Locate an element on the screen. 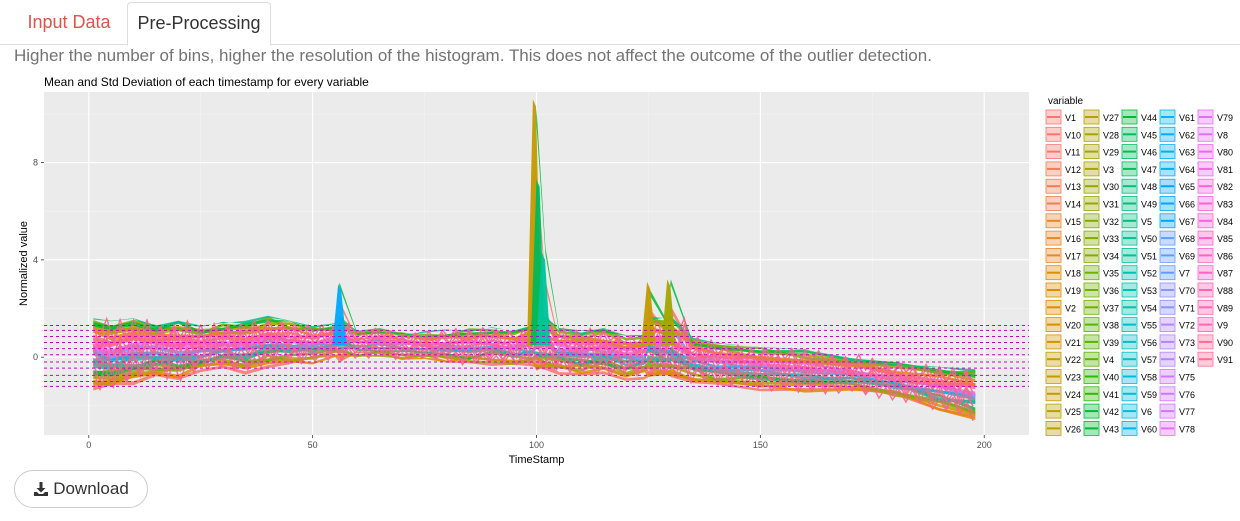 This screenshot has height=521, width=1240. peak-spike is located at coordinates (668, 312).